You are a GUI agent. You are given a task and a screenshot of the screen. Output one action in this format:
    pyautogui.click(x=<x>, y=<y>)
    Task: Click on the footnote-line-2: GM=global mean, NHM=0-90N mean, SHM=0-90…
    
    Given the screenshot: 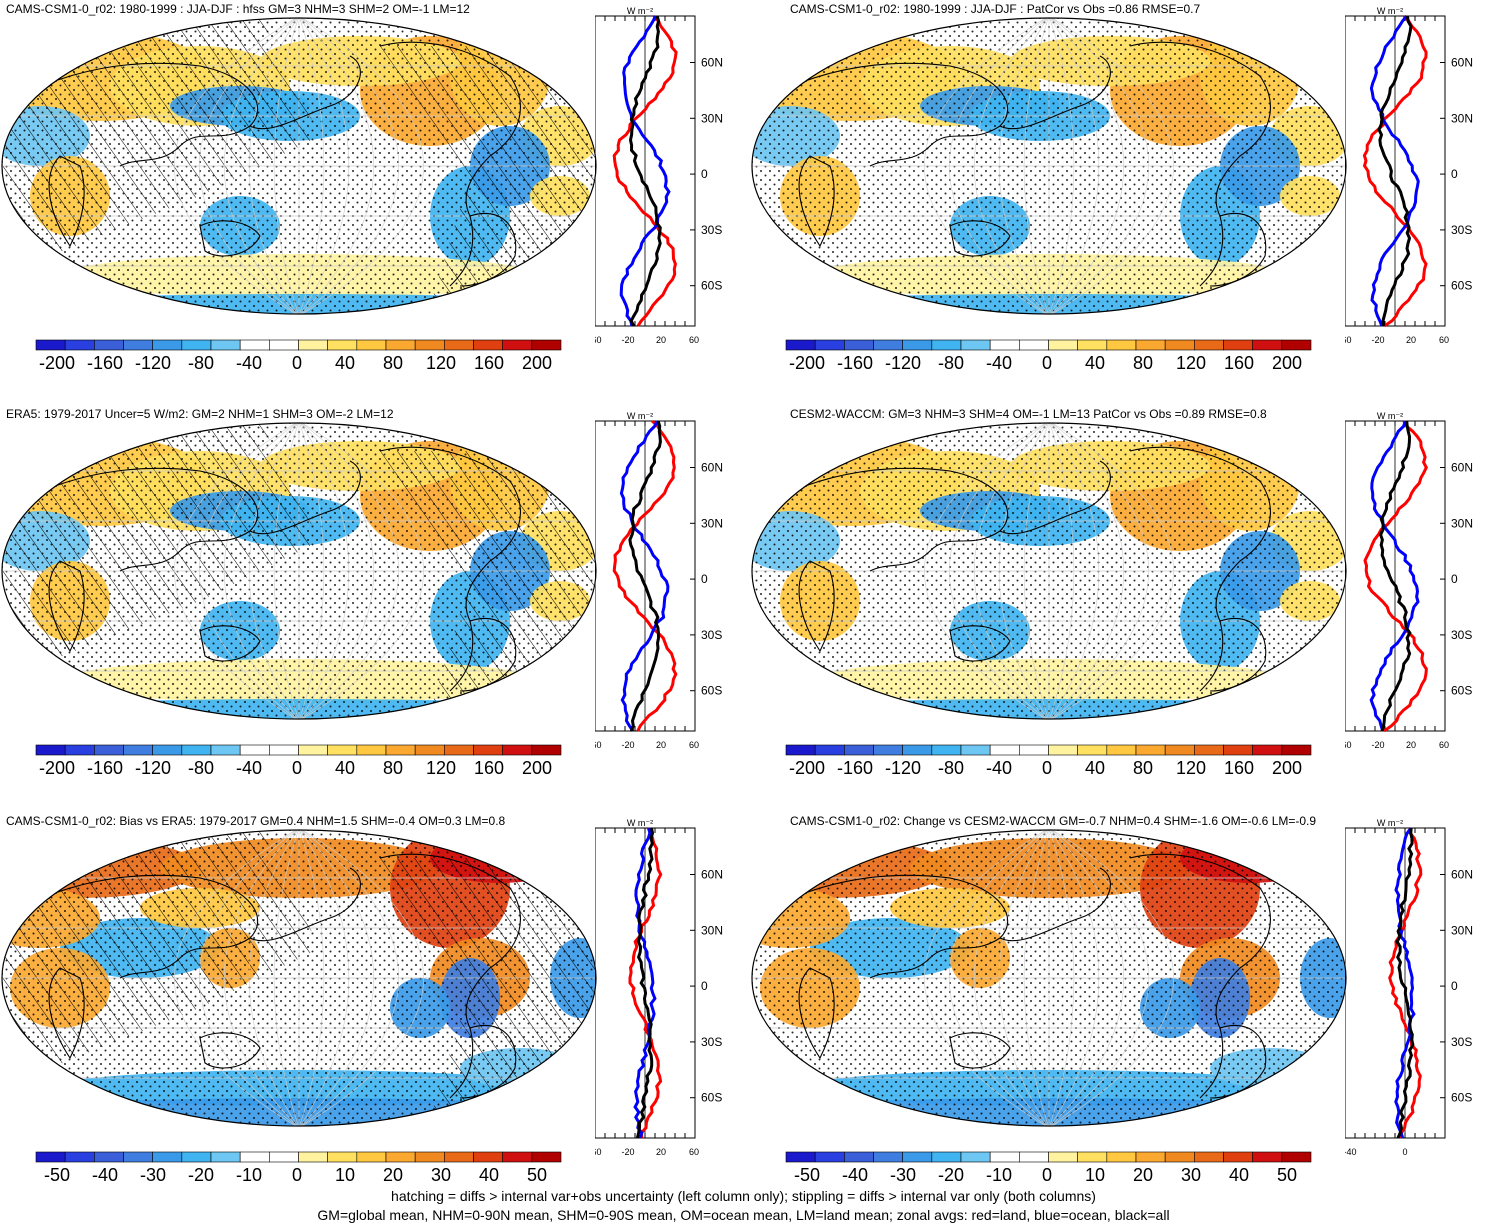 What is the action you would take?
    pyautogui.click(x=743, y=1215)
    